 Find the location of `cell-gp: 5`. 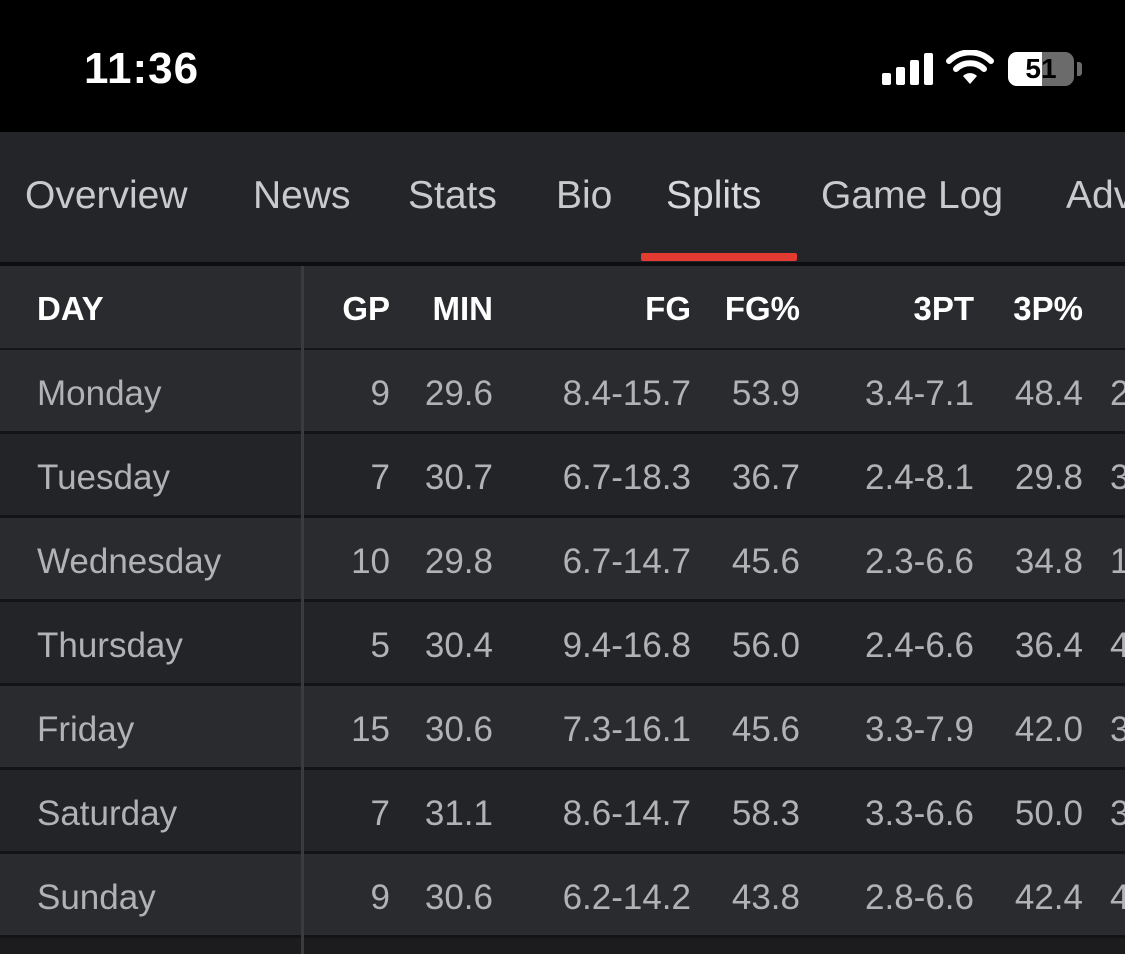

cell-gp: 5 is located at coordinates (380, 645).